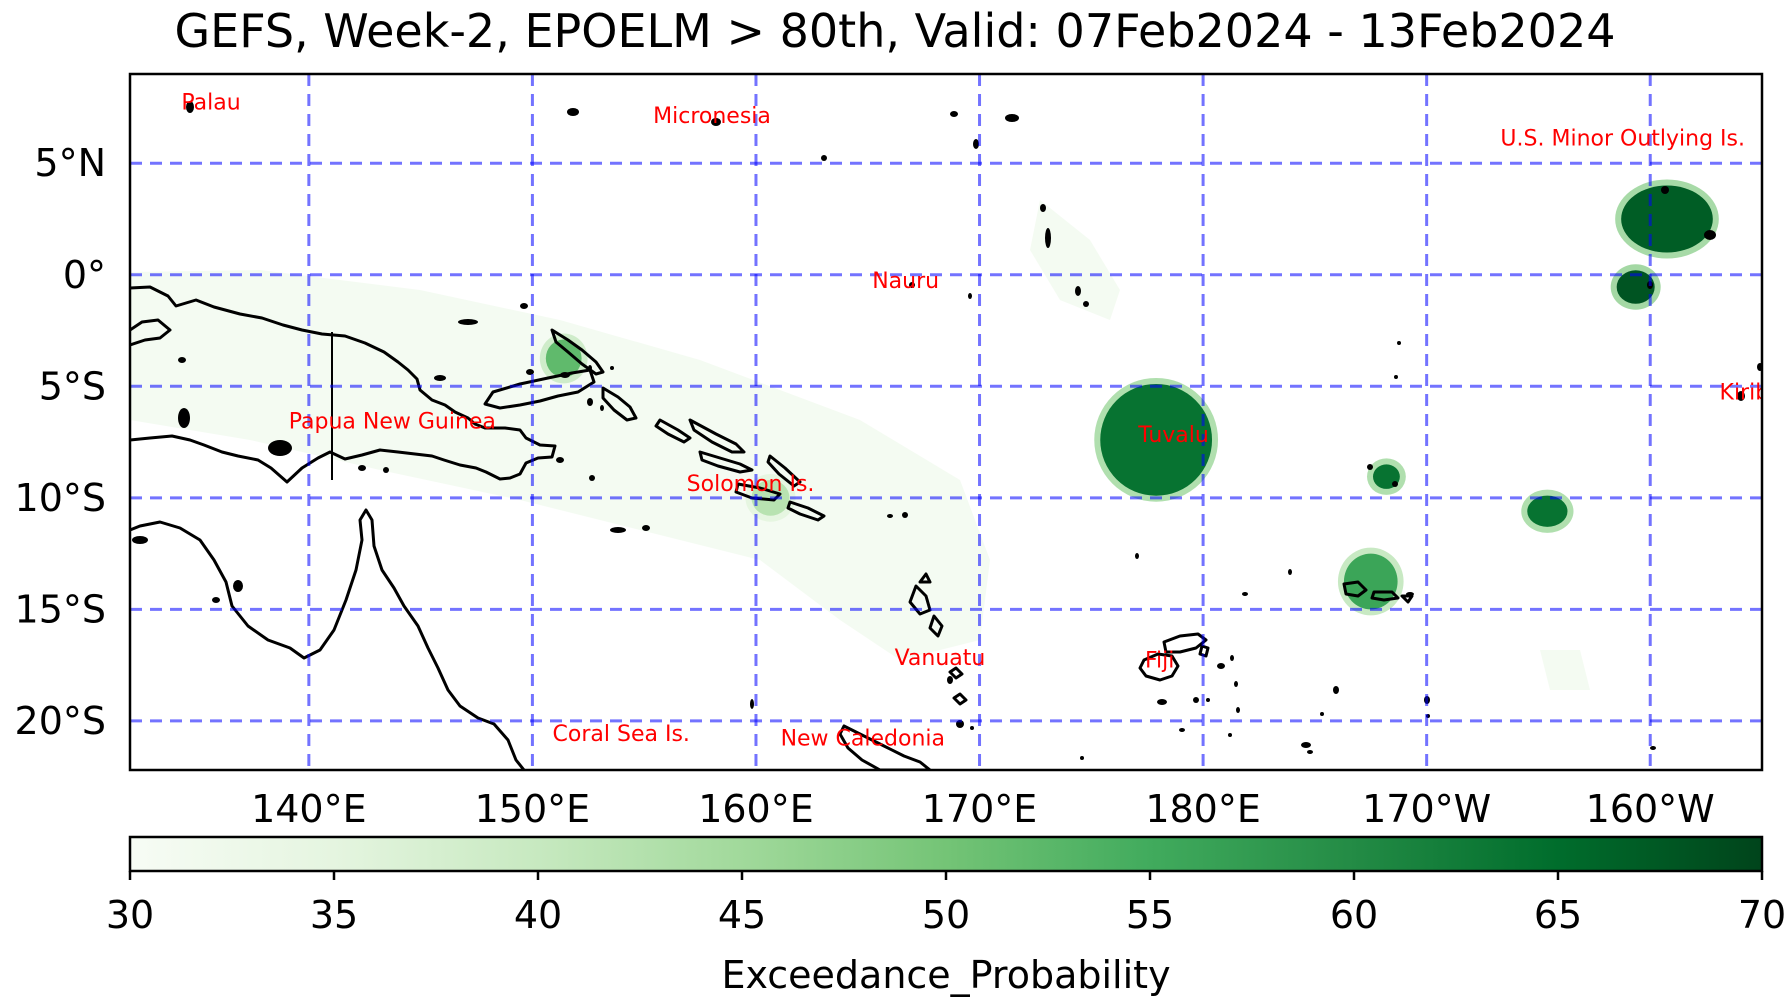 The height and width of the screenshot is (1004, 1790). What do you see at coordinates (905, 281) in the screenshot?
I see `place-label: Nauru` at bounding box center [905, 281].